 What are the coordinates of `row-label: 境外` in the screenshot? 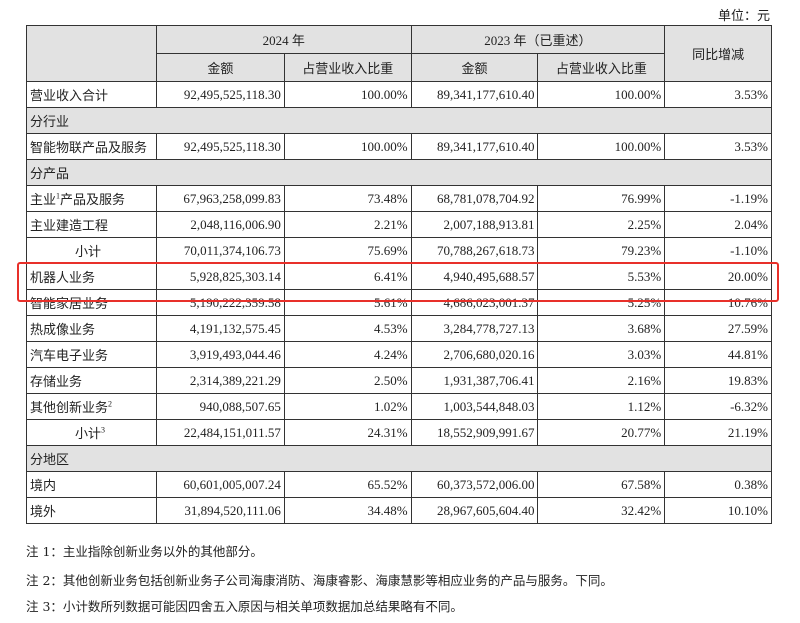 It's located at (91, 510).